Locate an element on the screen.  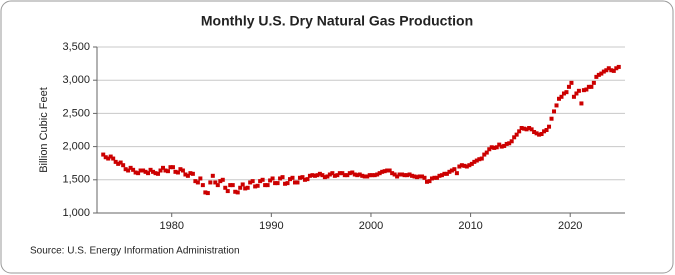
y-tick-label: 3,000 is located at coordinates (76, 80).